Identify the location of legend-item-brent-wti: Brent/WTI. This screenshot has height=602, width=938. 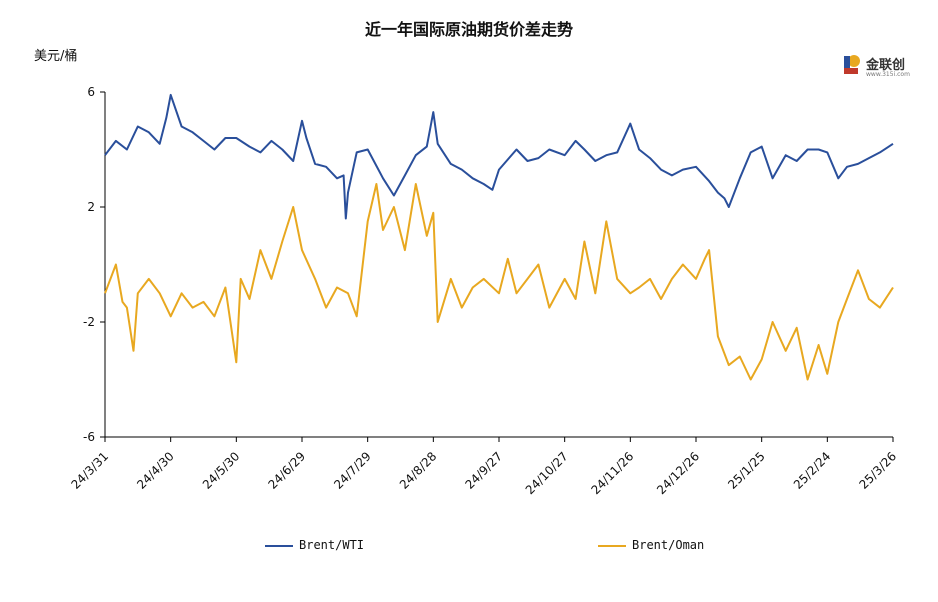
(314, 545).